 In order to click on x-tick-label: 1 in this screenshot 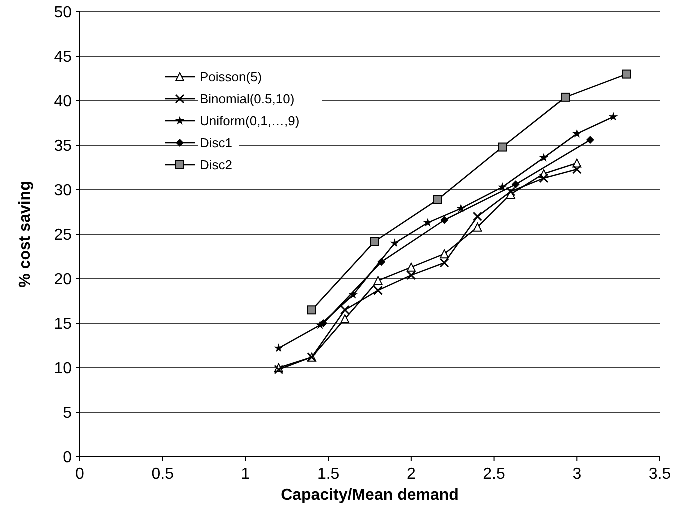, I will do `click(245, 474)`.